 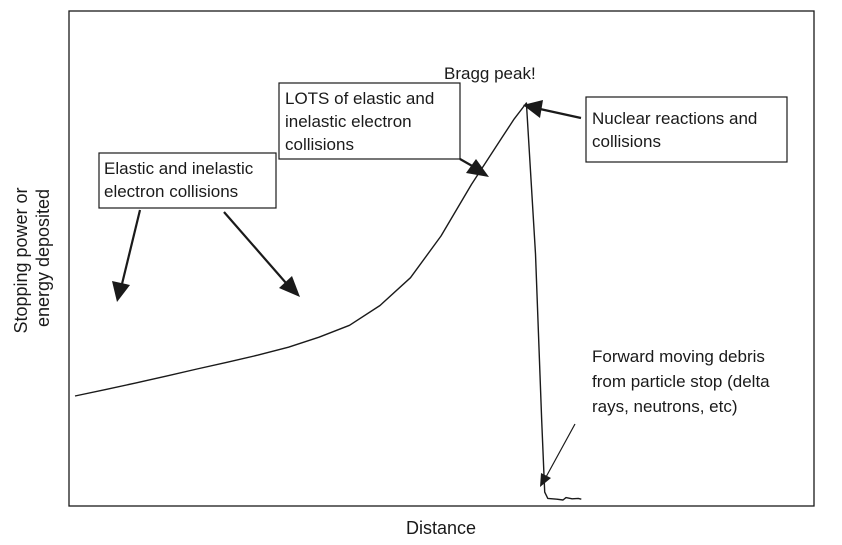 I want to click on y-axis-label: Stopping power or energy deposited, so click(x=32, y=257).